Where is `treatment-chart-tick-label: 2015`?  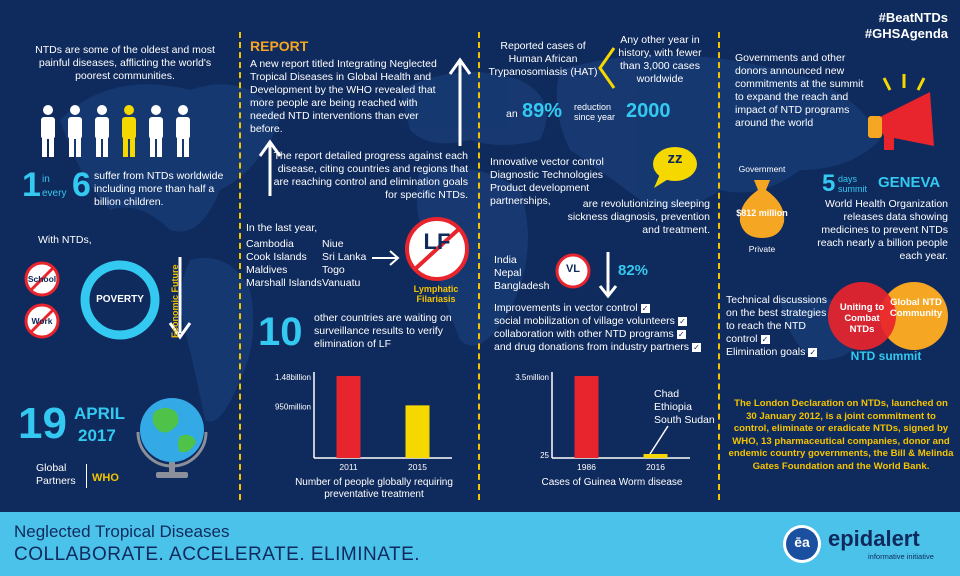 treatment-chart-tick-label: 2015 is located at coordinates (417, 467).